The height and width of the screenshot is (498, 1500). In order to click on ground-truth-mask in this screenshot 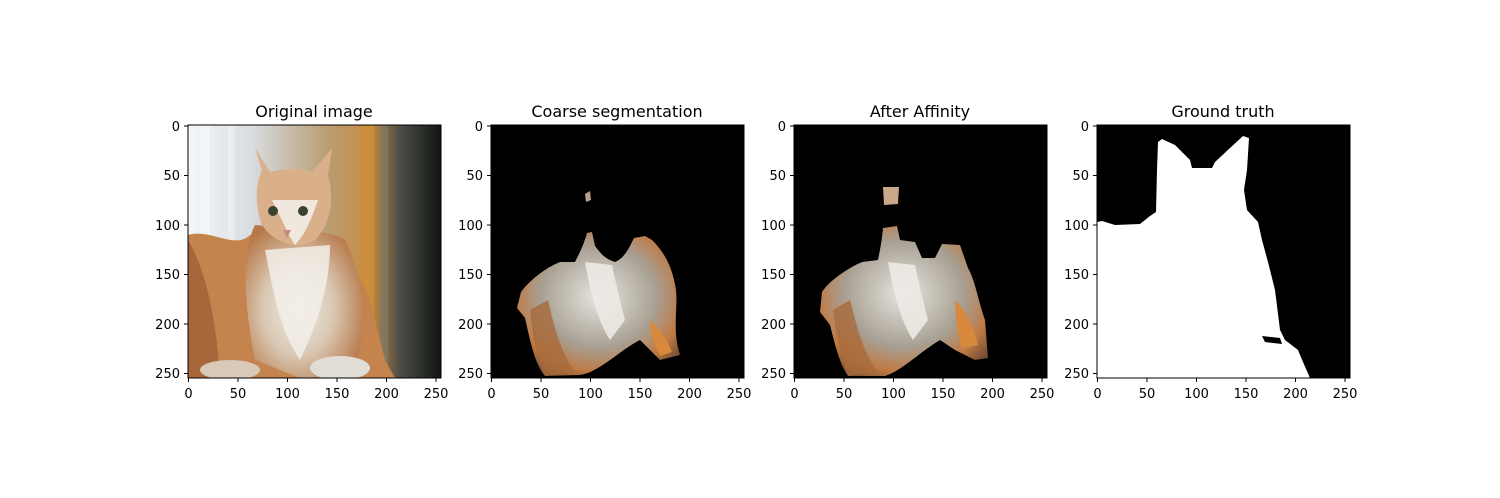, I will do `click(1203, 257)`.